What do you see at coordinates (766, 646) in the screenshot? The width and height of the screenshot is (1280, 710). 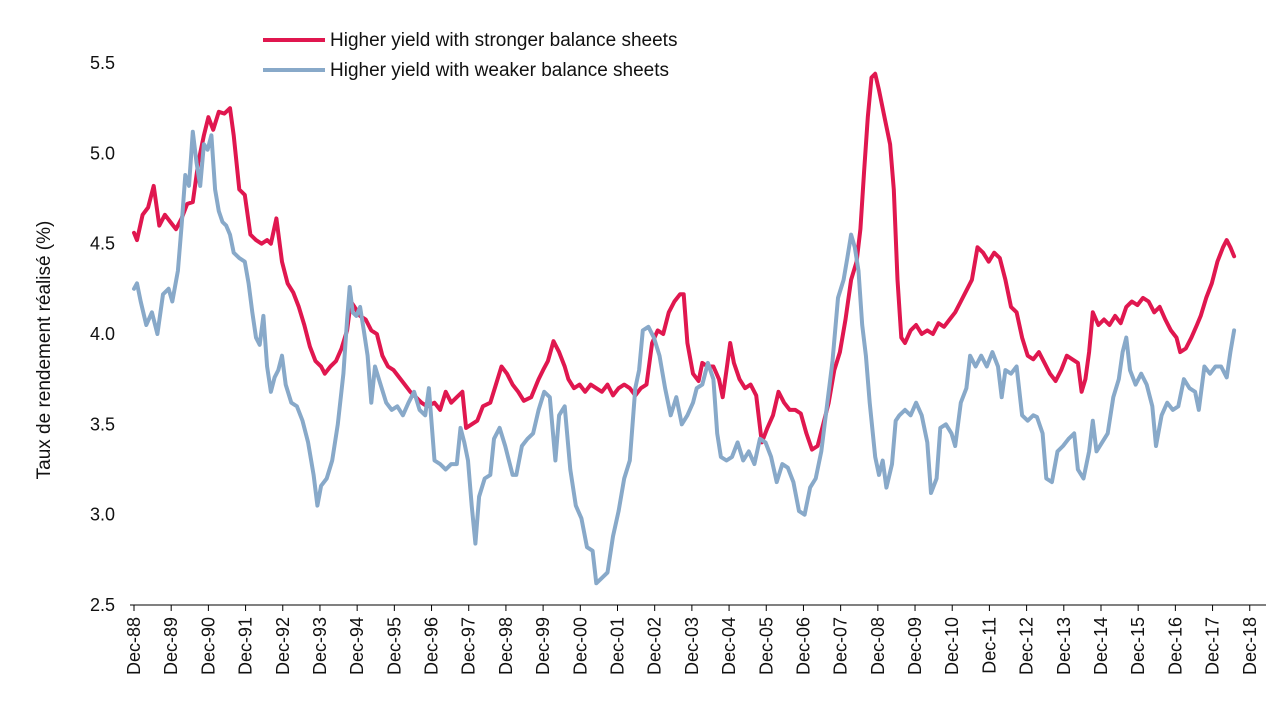 I see `x-tick-label: Dec-05` at bounding box center [766, 646].